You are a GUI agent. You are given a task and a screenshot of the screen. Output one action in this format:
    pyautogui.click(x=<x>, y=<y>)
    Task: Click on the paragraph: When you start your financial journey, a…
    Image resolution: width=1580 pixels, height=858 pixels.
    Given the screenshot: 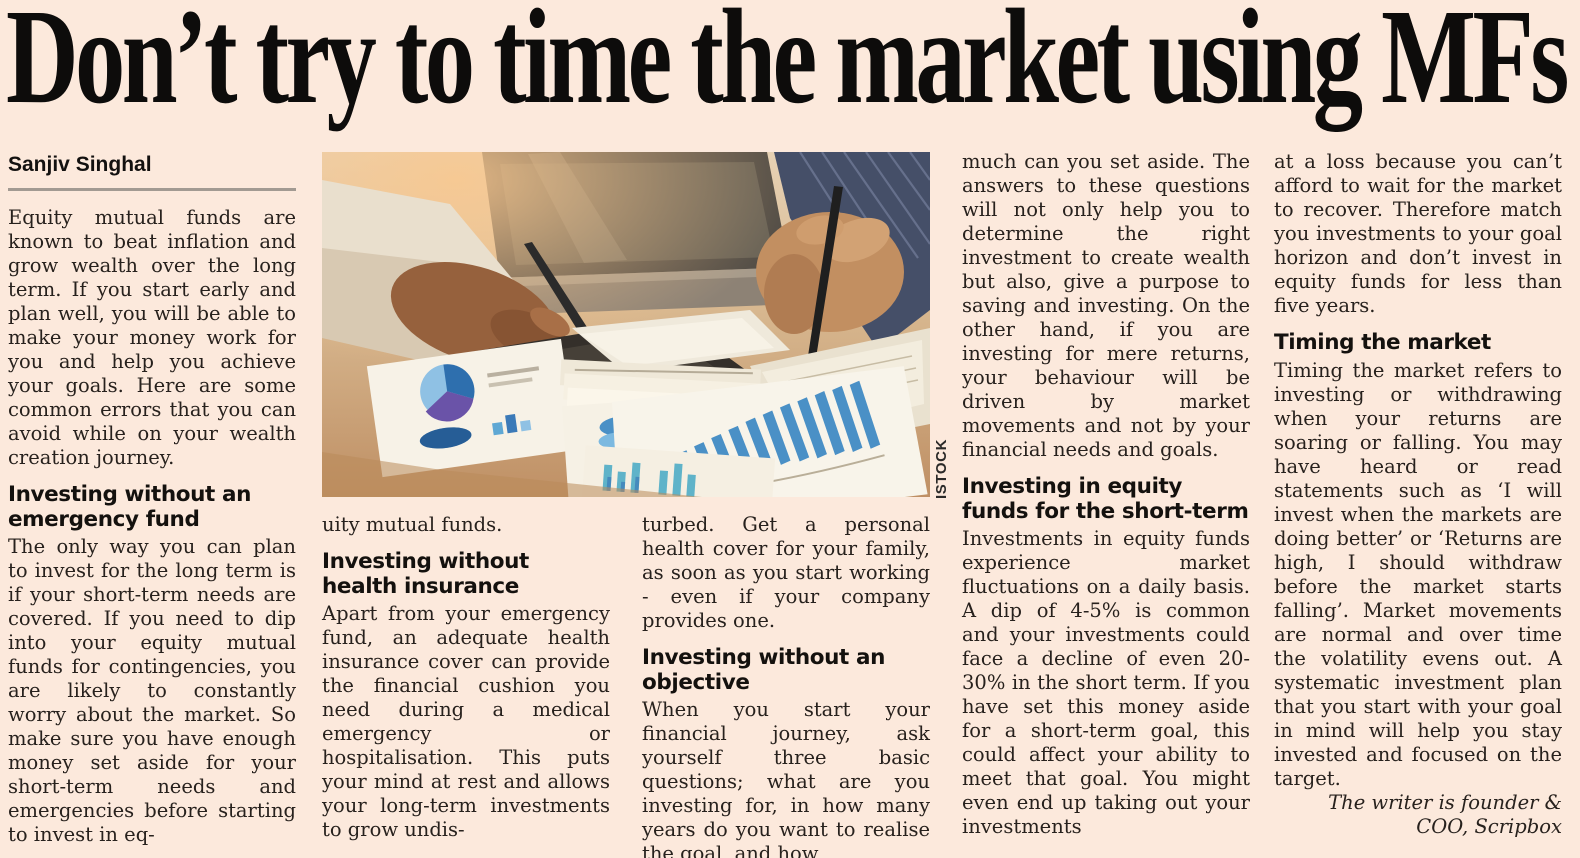 What is the action you would take?
    pyautogui.click(x=786, y=778)
    